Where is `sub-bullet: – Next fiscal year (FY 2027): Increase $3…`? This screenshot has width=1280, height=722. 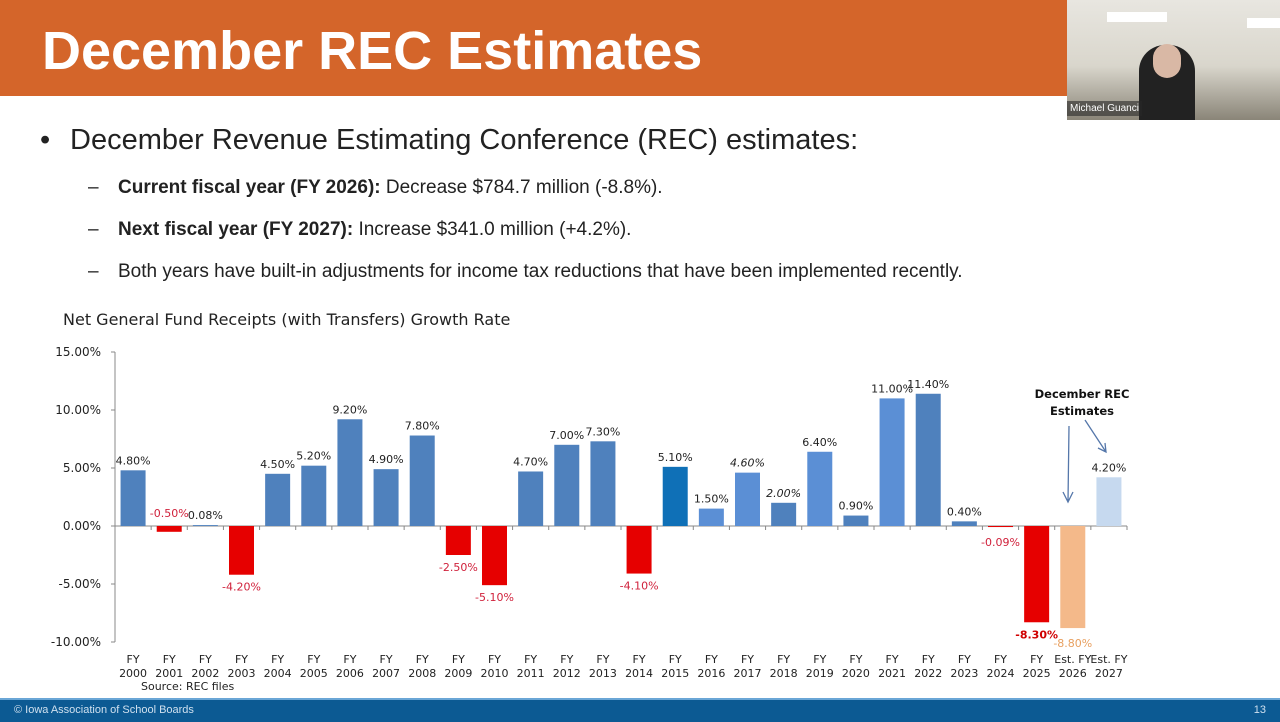 sub-bullet: – Next fiscal year (FY 2027): Increase $3… is located at coordinates (360, 229).